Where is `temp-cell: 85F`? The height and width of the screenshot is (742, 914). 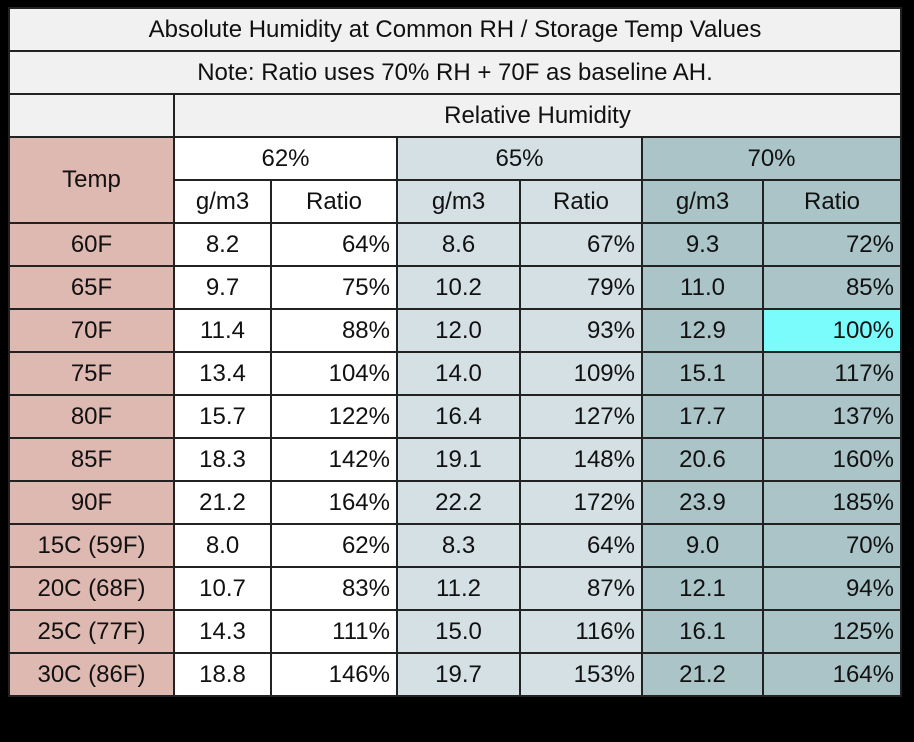 temp-cell: 85F is located at coordinates (91, 459).